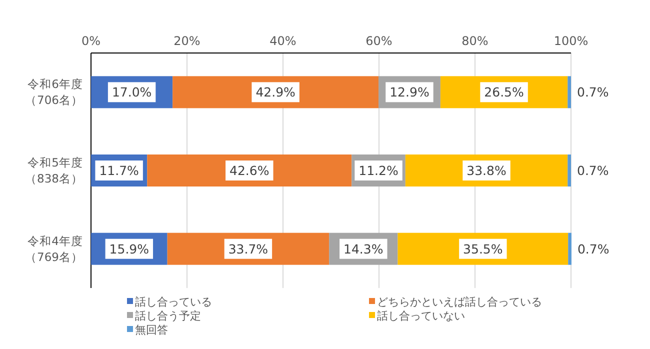 The width and height of the screenshot is (650, 349). What do you see at coordinates (187, 41) in the screenshot?
I see `x-tick-label: 20%` at bounding box center [187, 41].